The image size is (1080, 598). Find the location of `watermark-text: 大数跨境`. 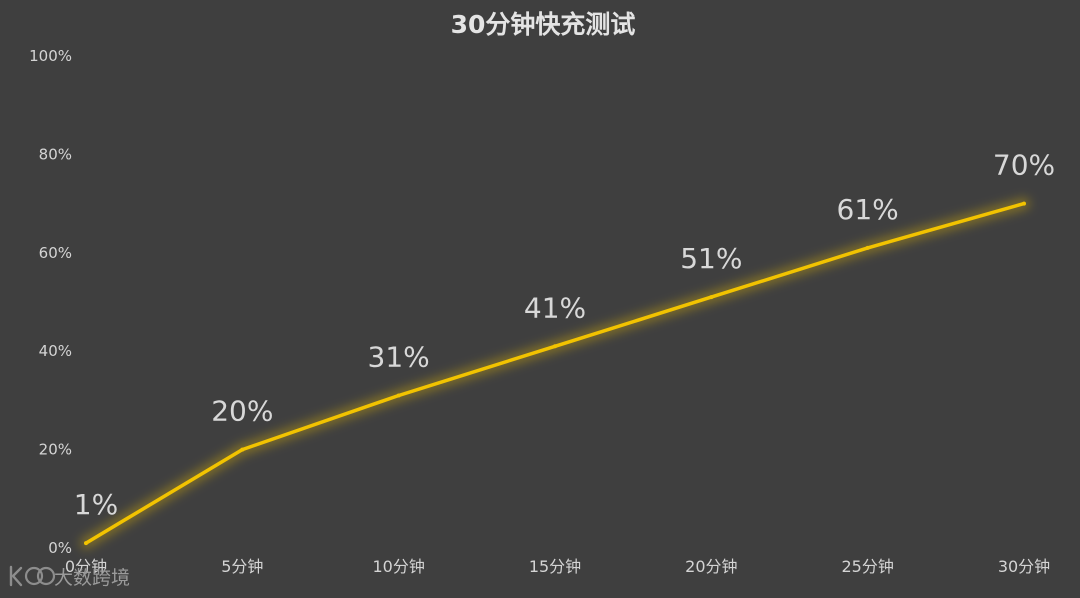

watermark-text: 大数跨境 is located at coordinates (92, 578).